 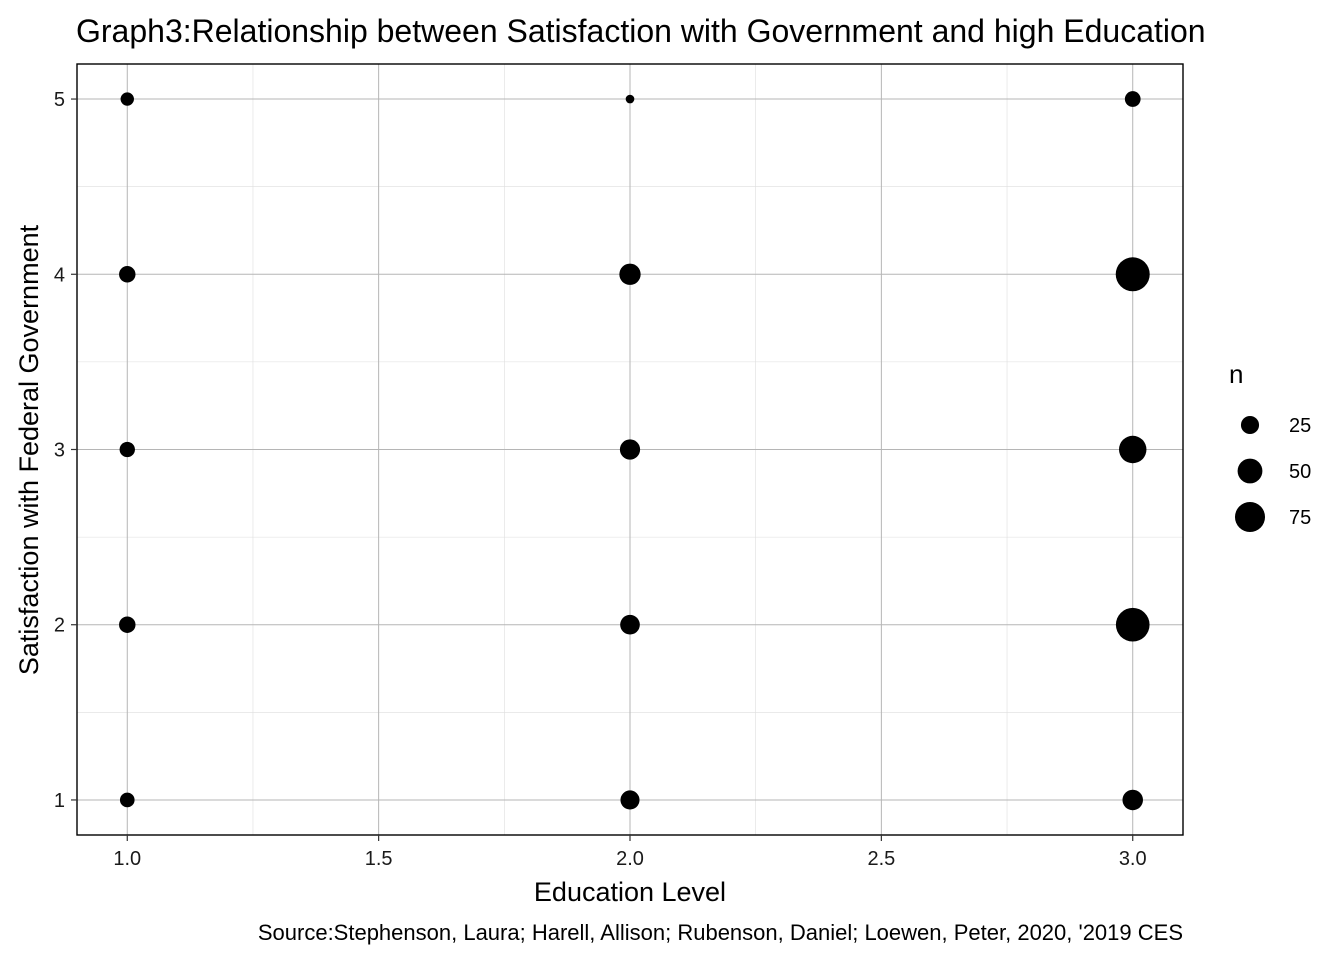 What do you see at coordinates (1133, 859) in the screenshot?
I see `x-tick-label: 3.0` at bounding box center [1133, 859].